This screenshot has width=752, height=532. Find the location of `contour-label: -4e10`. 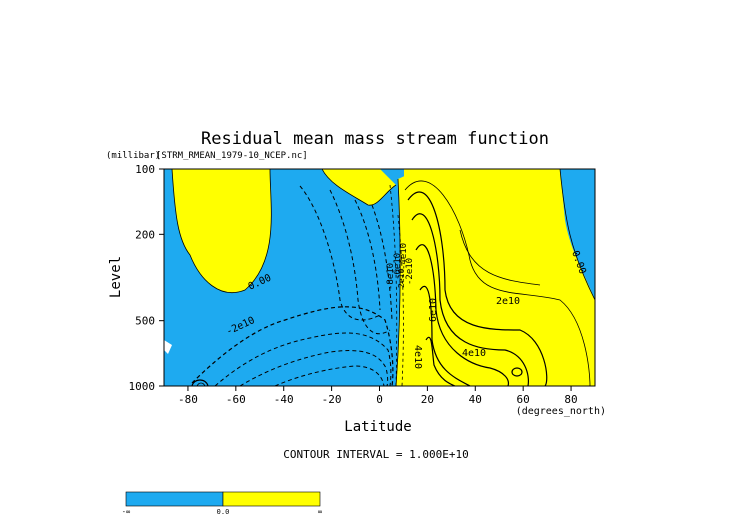

contour-label: -4e10 is located at coordinates (404, 256).